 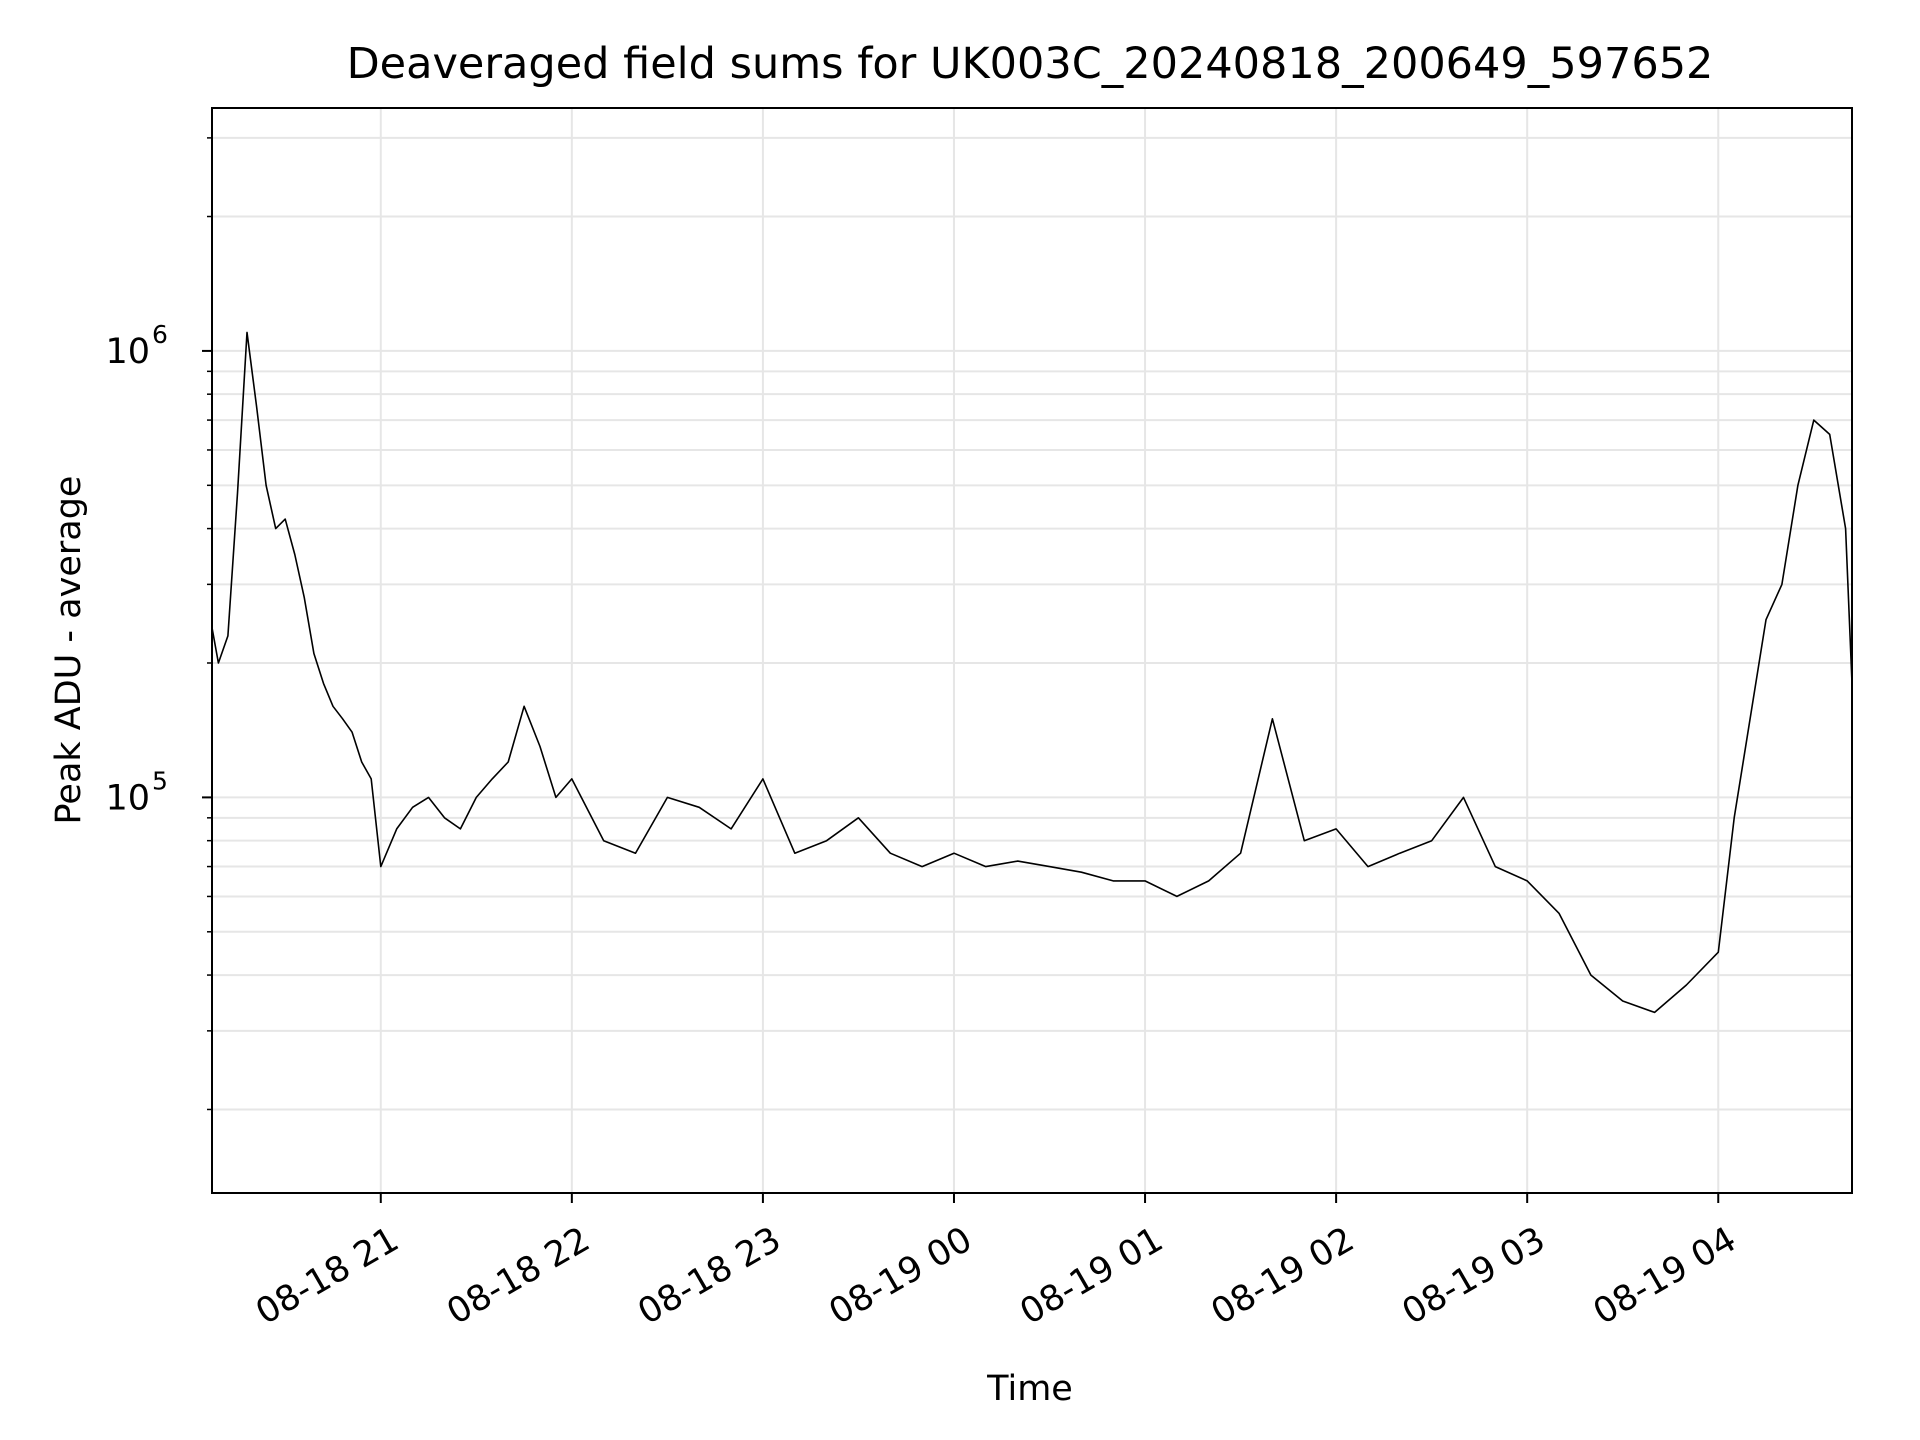 I want to click on x-axis-label: Time, so click(x=1029, y=1389).